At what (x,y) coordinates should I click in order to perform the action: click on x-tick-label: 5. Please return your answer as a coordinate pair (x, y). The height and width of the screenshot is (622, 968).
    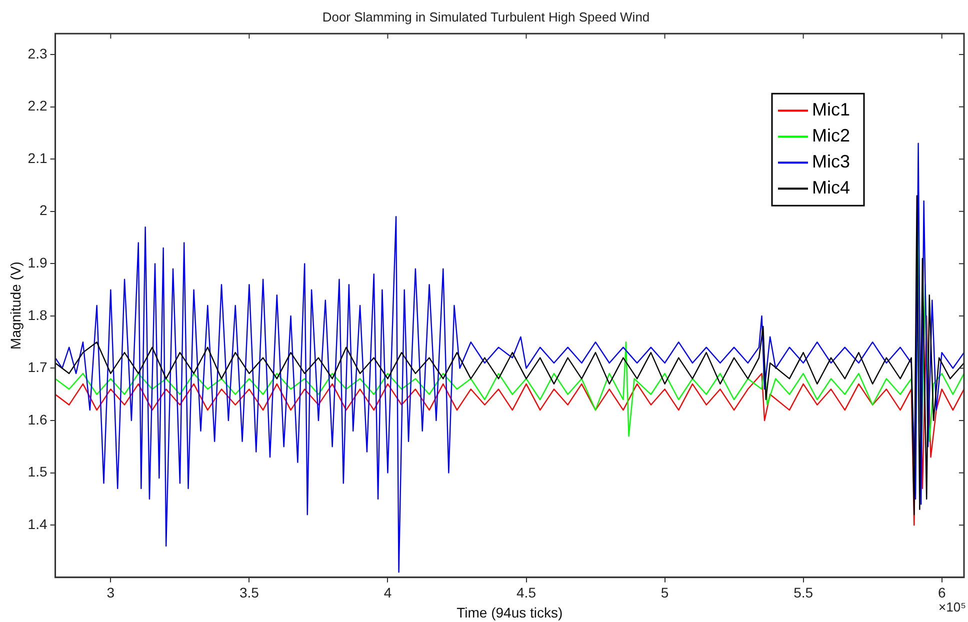
    Looking at the image, I should click on (664, 592).